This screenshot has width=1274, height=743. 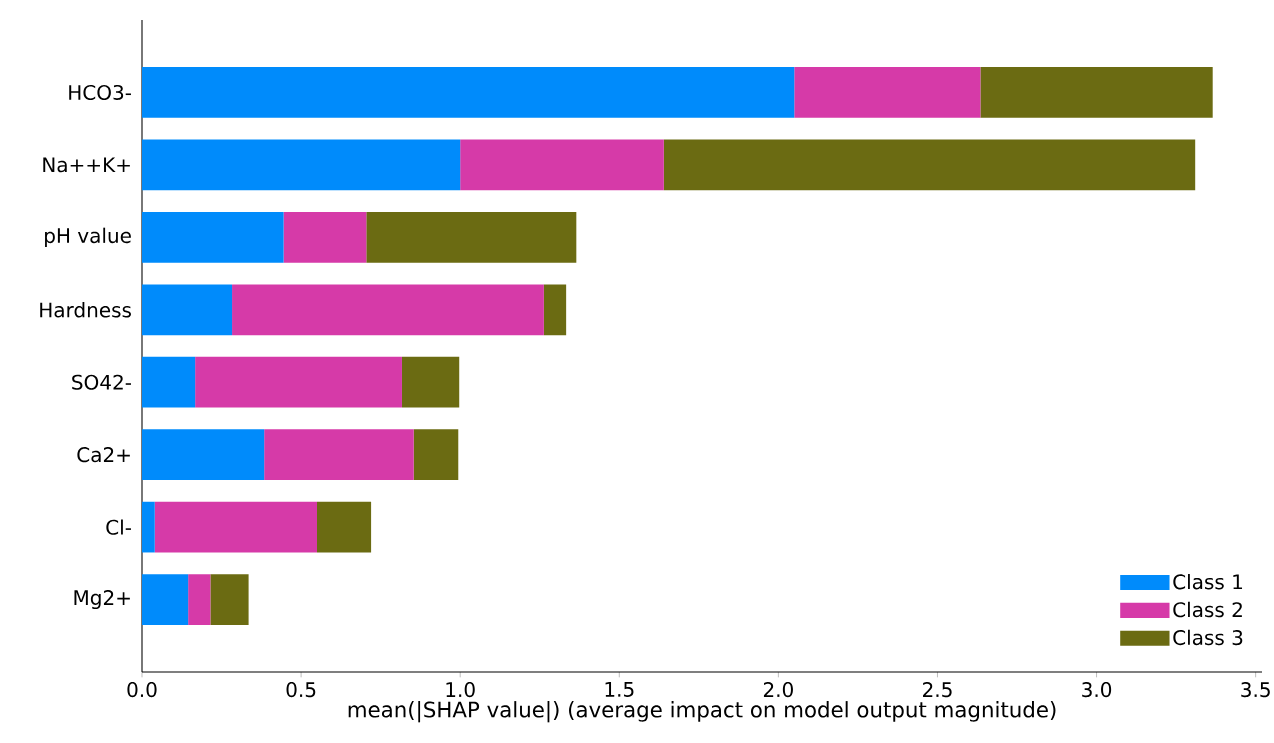 I want to click on legend-label: Class 1, so click(x=1208, y=581).